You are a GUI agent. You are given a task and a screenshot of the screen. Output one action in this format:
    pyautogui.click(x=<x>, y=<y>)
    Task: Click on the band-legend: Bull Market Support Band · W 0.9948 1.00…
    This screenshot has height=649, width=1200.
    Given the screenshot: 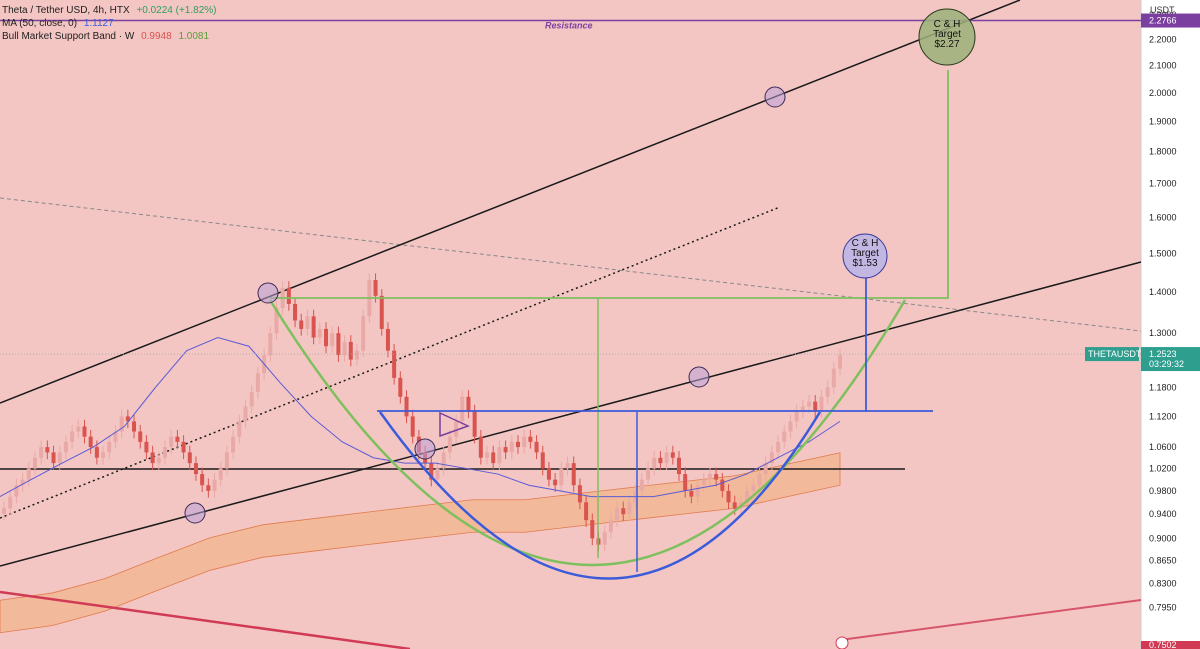 What is the action you would take?
    pyautogui.click(x=107, y=36)
    